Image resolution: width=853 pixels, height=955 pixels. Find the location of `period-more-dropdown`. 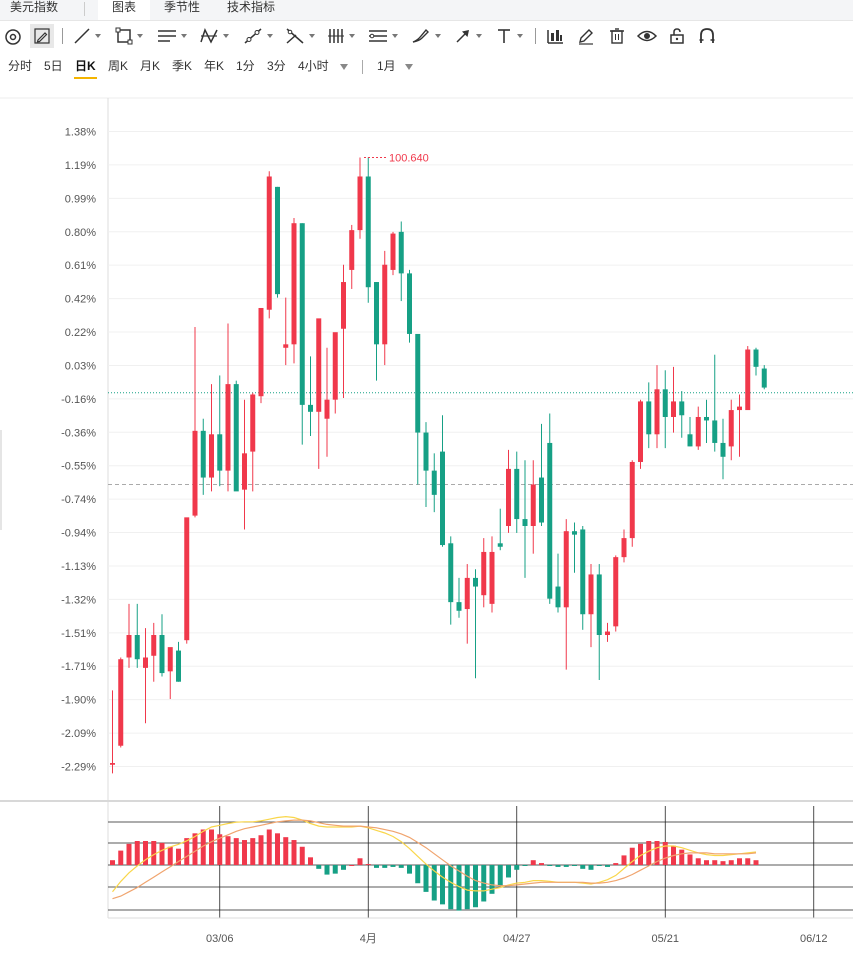

period-more-dropdown is located at coordinates (344, 67).